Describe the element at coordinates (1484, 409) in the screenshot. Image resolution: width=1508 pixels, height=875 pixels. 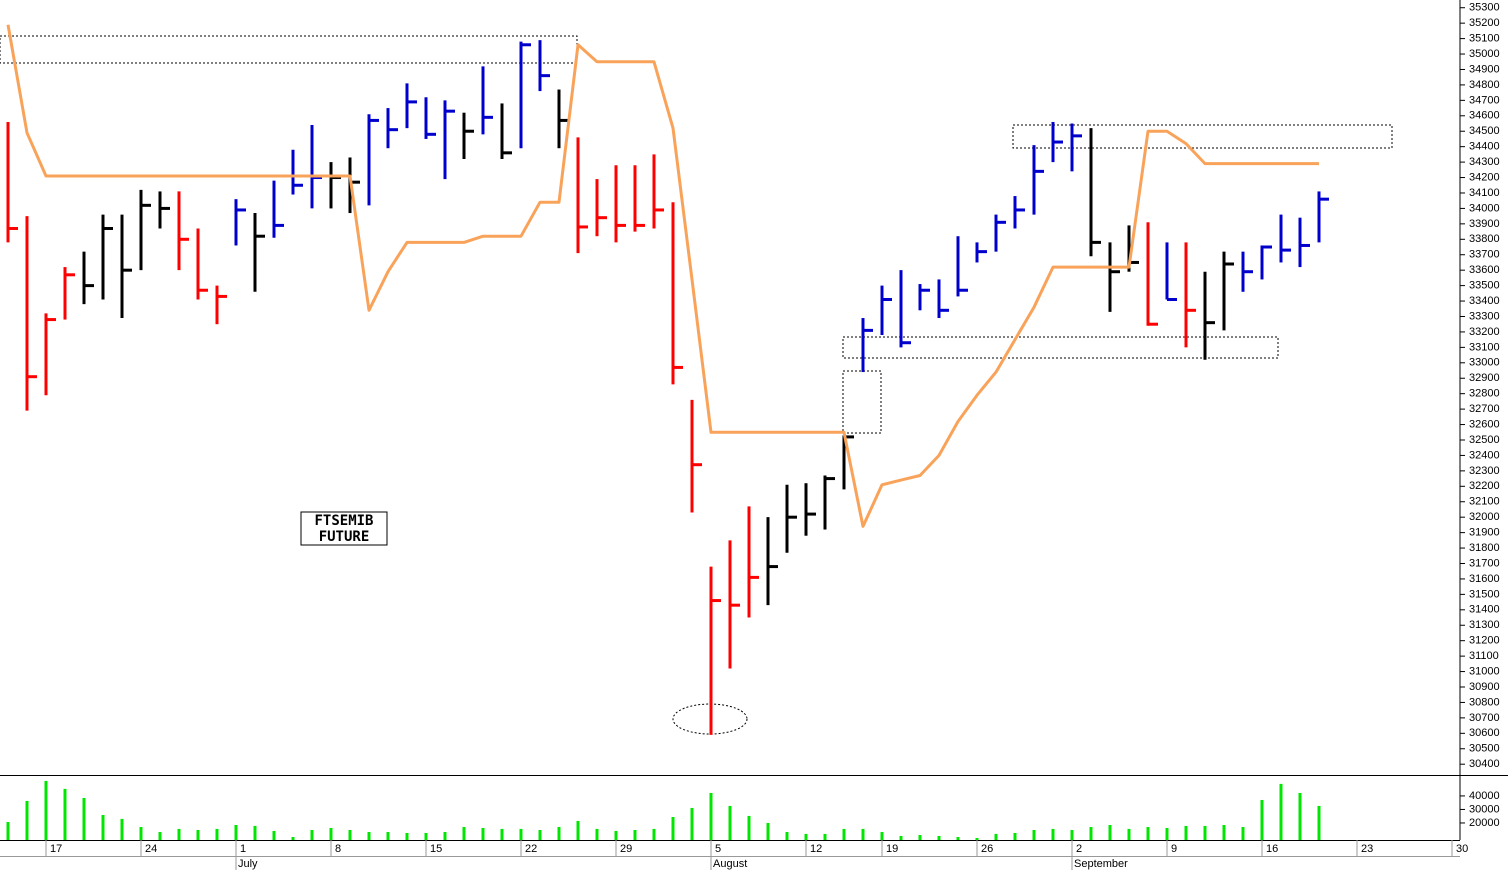
I see `y-tick-label: 32700` at that location.